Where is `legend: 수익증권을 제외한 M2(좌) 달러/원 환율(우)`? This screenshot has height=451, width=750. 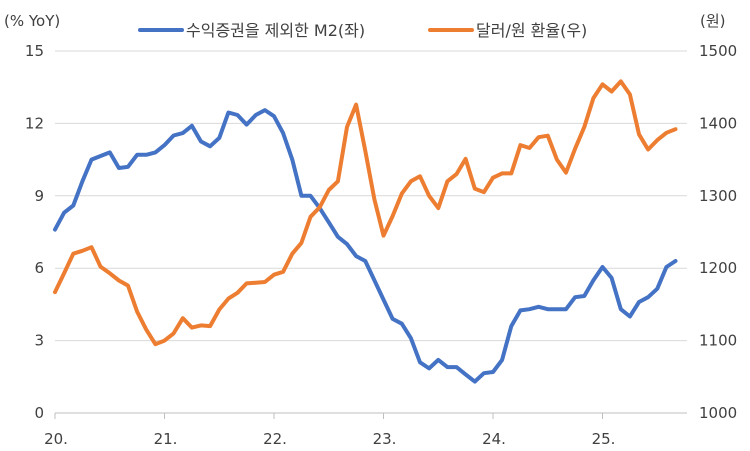
legend: 수익증권을 제외한 M2(좌) 달러/원 환율(우) is located at coordinates (362, 30).